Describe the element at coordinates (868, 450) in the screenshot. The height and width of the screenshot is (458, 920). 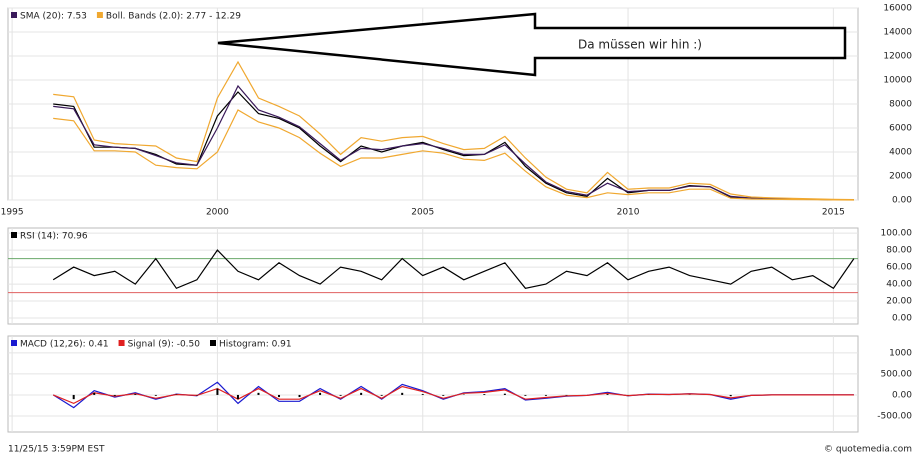
I see `source: © quotemedia.com` at that location.